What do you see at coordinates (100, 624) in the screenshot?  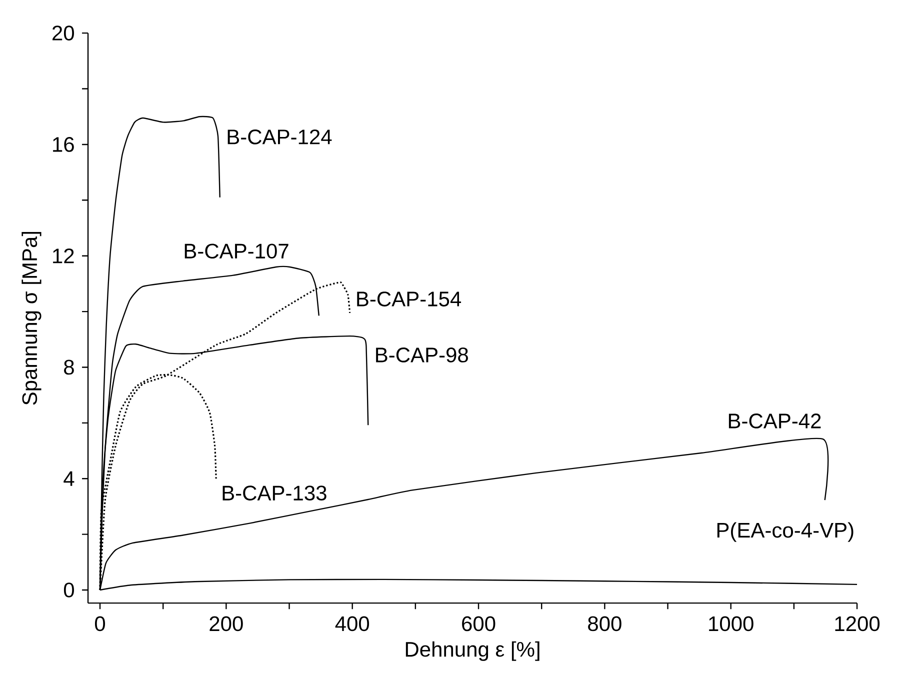 I see `x-tick-label: 0` at bounding box center [100, 624].